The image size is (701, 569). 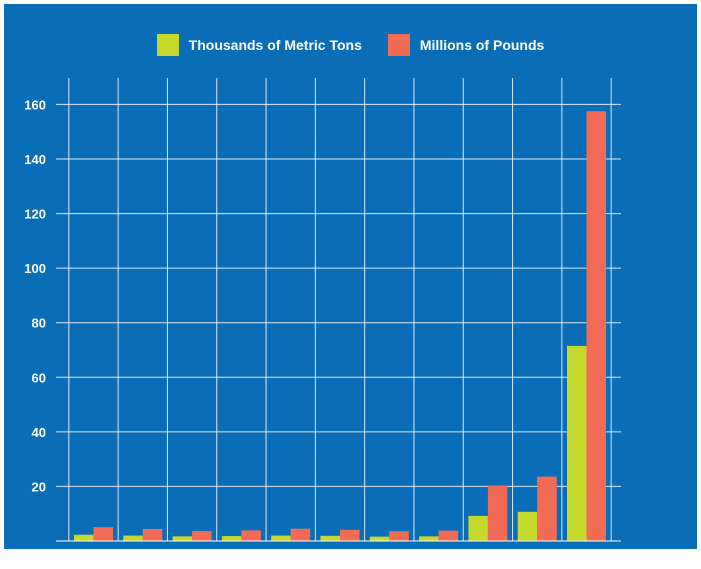 I want to click on bar-pounds-2010, so click(x=152, y=534).